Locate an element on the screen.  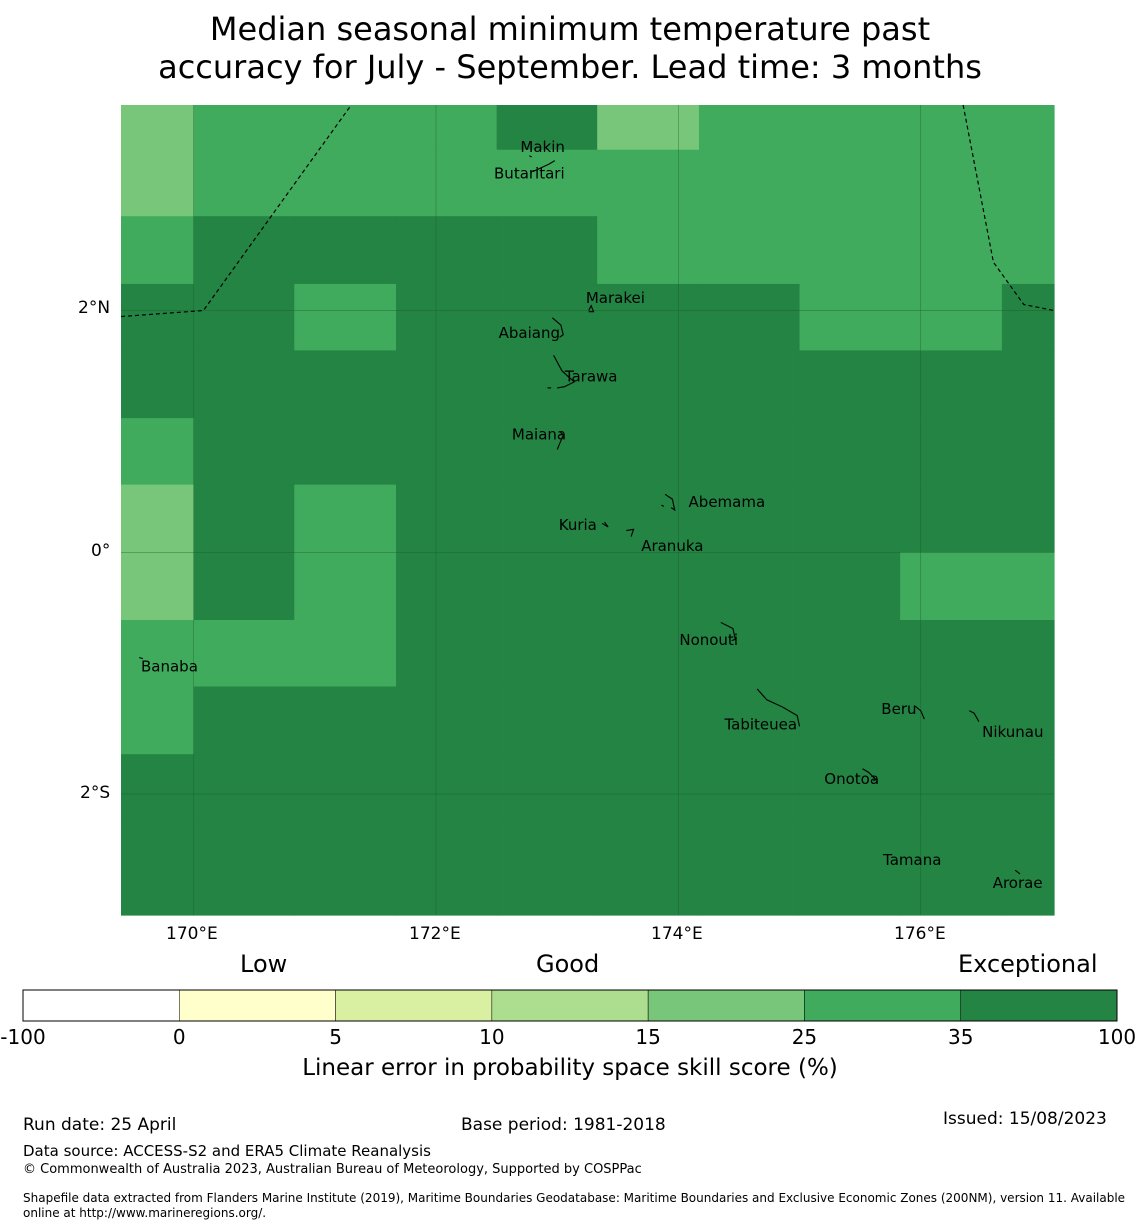
eez-line is located at coordinates (1008, 208).